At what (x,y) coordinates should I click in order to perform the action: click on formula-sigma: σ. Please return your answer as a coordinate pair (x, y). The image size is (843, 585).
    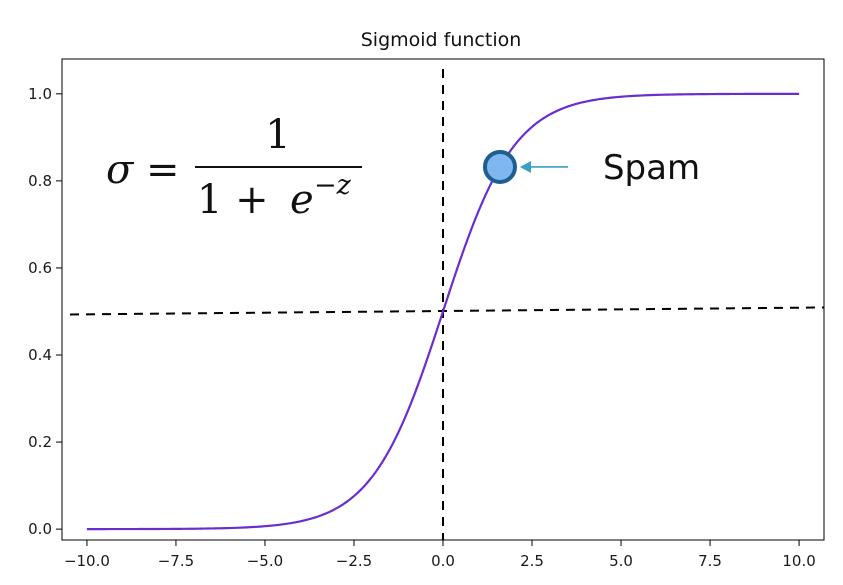
    Looking at the image, I should click on (120, 170).